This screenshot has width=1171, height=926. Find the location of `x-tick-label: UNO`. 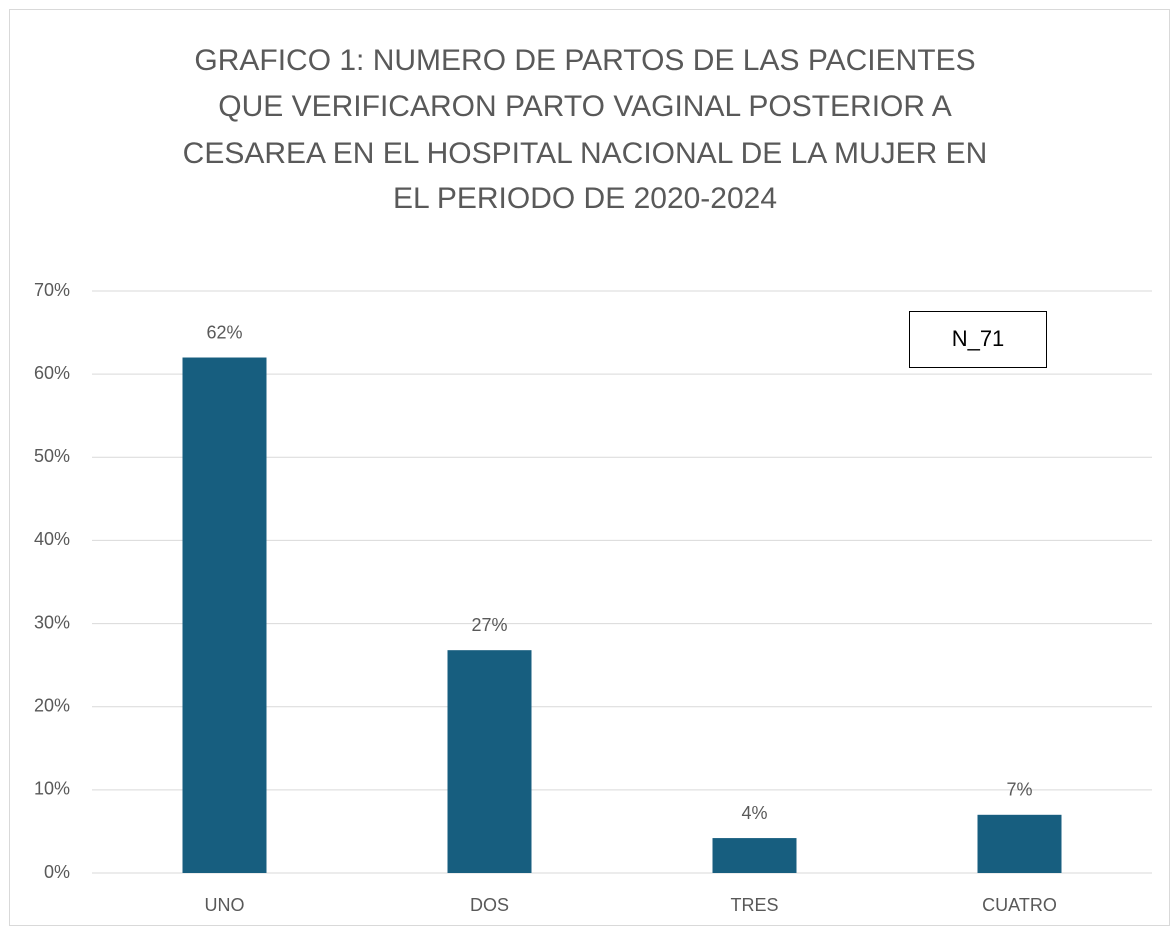

x-tick-label: UNO is located at coordinates (225, 905).